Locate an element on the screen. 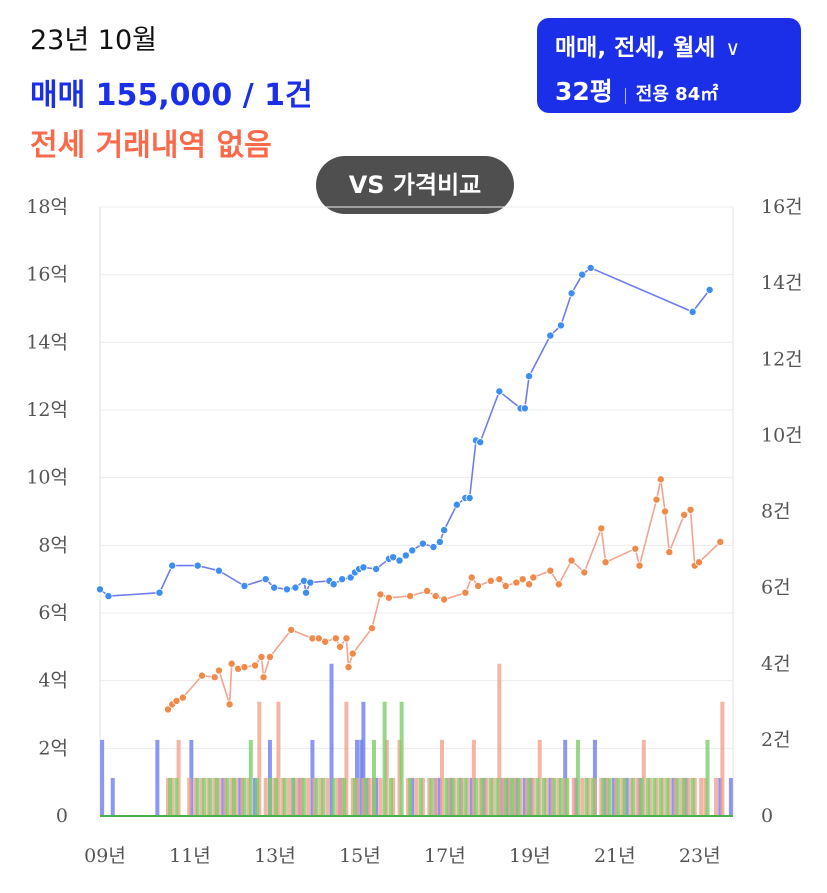 This screenshot has height=893, width=827. x-tick-label: 09년 is located at coordinates (105, 856).